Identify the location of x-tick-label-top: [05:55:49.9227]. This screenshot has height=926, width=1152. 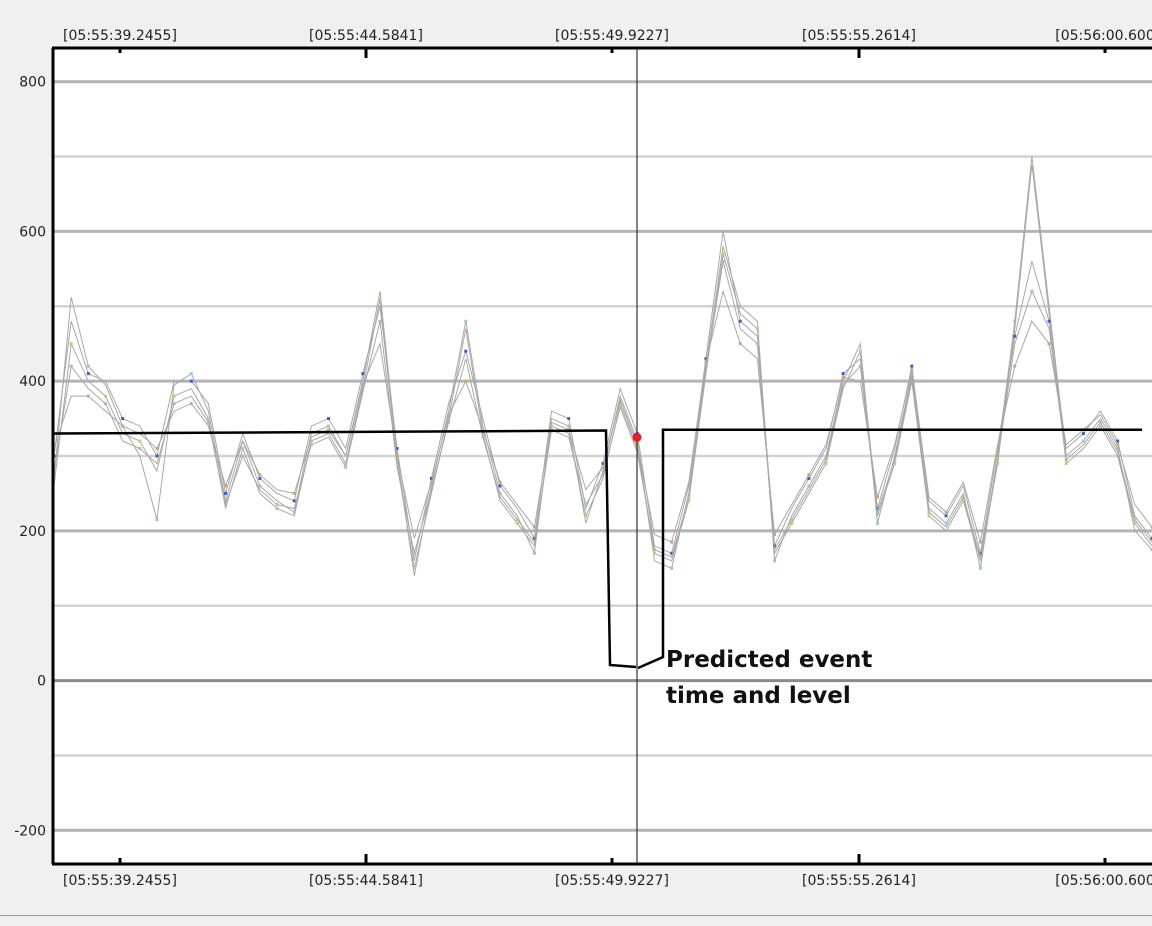
(612, 36).